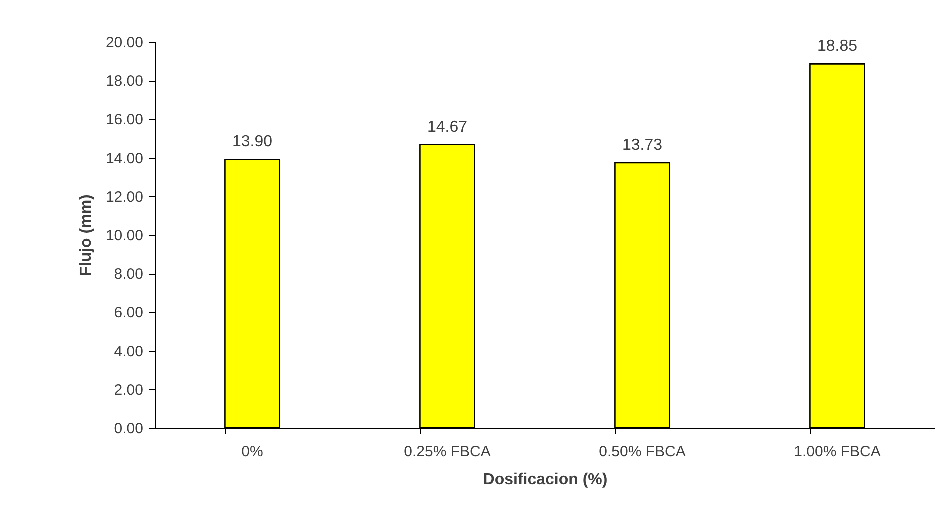  I want to click on y-tick-label: 8.00, so click(129, 275).